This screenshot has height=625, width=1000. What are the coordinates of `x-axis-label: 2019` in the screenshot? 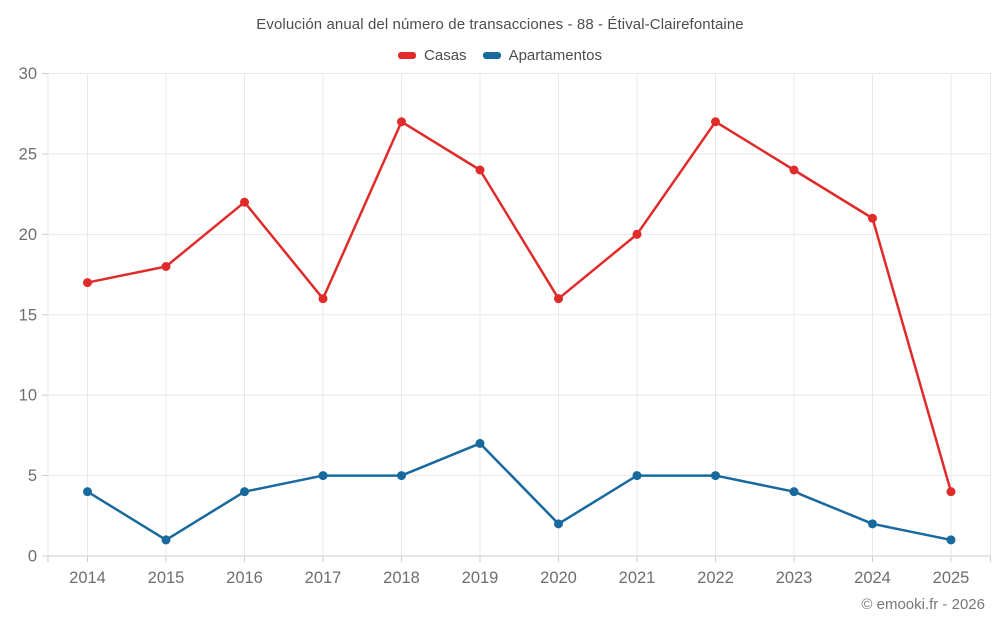 It's located at (480, 578).